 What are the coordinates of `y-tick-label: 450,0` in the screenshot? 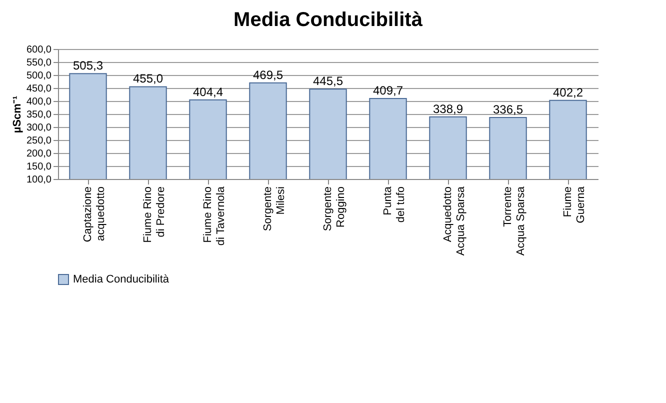 It's located at (39, 89).